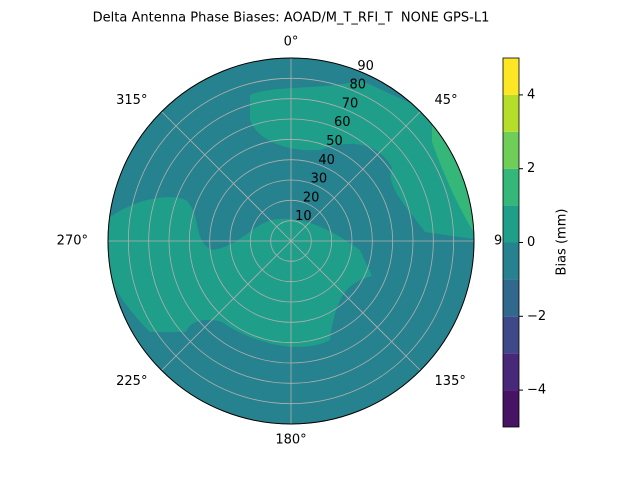 The image size is (640, 480). Describe the element at coordinates (72, 241) in the screenshot. I see `theta-tick-label: 270°` at that location.